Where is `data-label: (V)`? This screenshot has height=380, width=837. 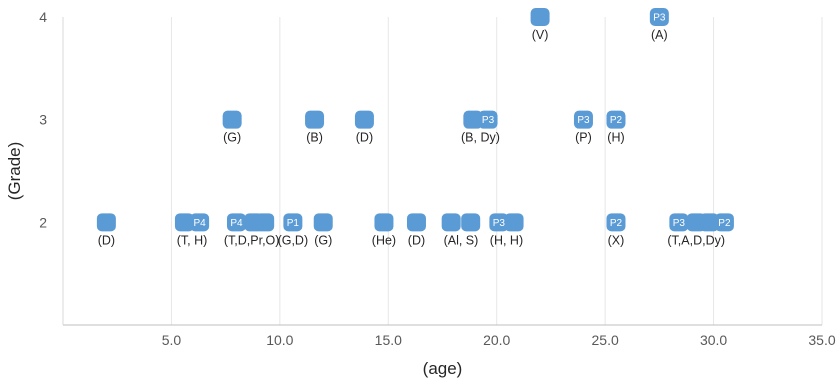 data-label: (V) is located at coordinates (540, 35).